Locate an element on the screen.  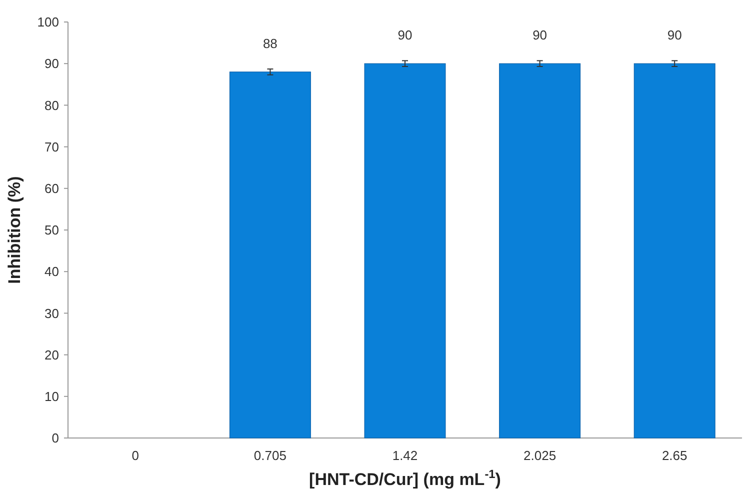
y-tick-label: 70 is located at coordinates (51, 146).